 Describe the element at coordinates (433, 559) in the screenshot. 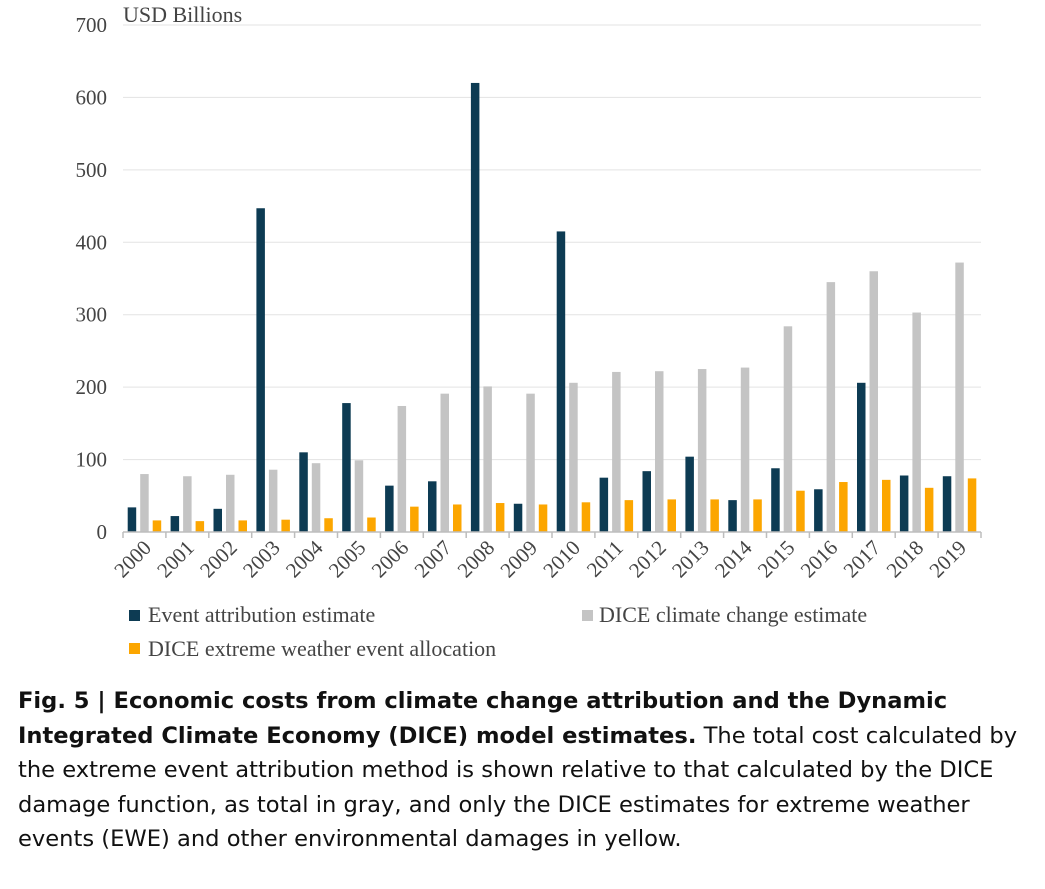

I see `x-tick-label-2007: 2007` at that location.